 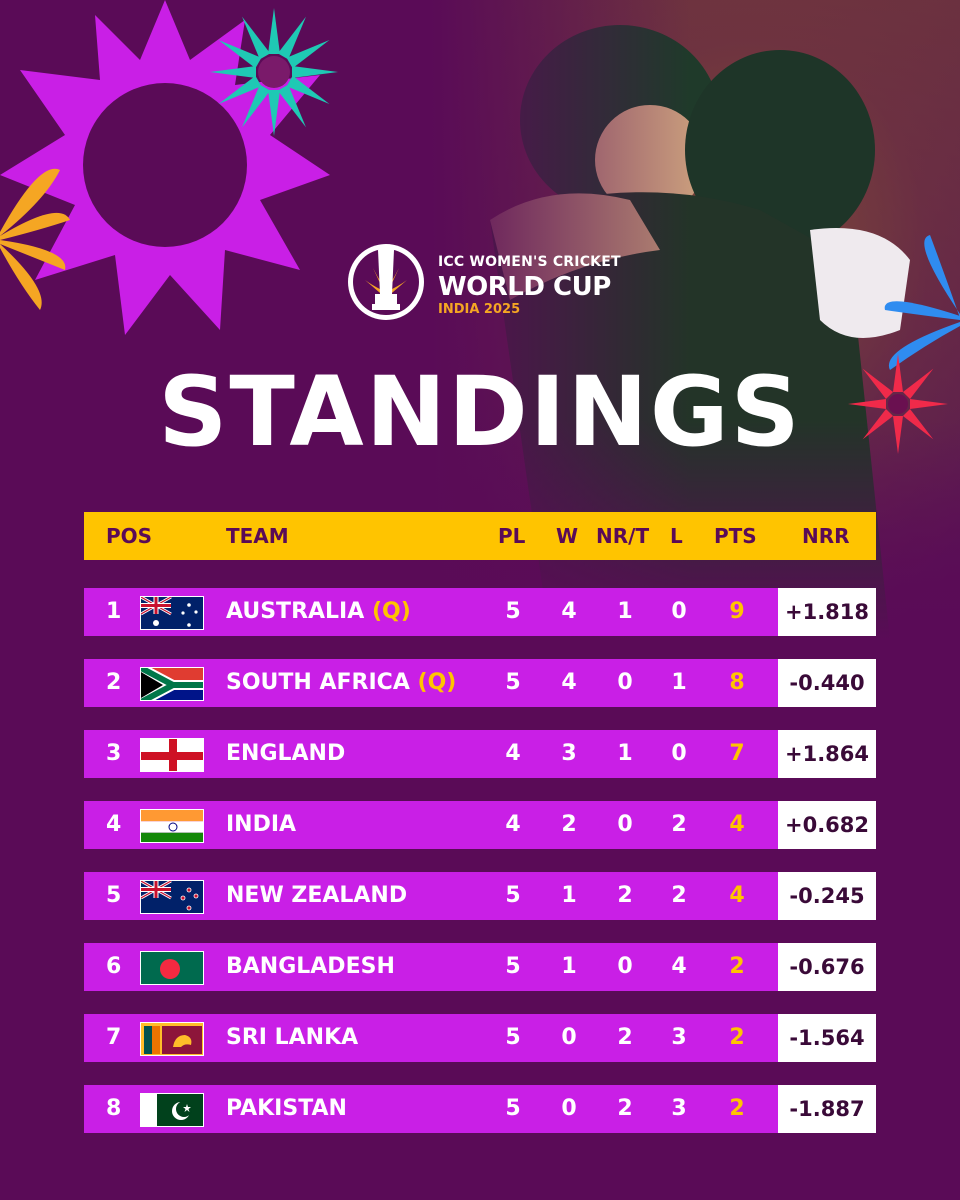 I want to click on team-cell: ENGLAND, so click(x=285, y=754).